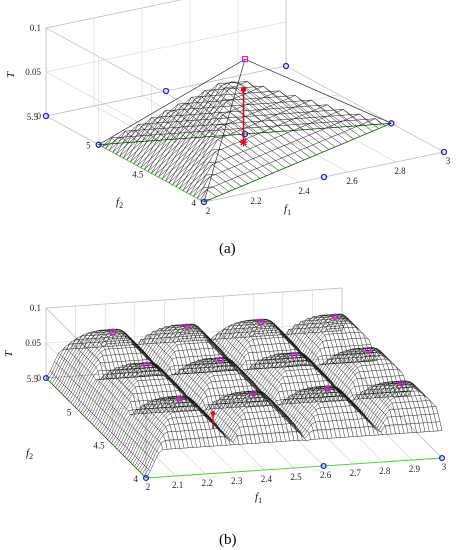  I want to click on panel-b-y-label: f2, so click(29, 454).